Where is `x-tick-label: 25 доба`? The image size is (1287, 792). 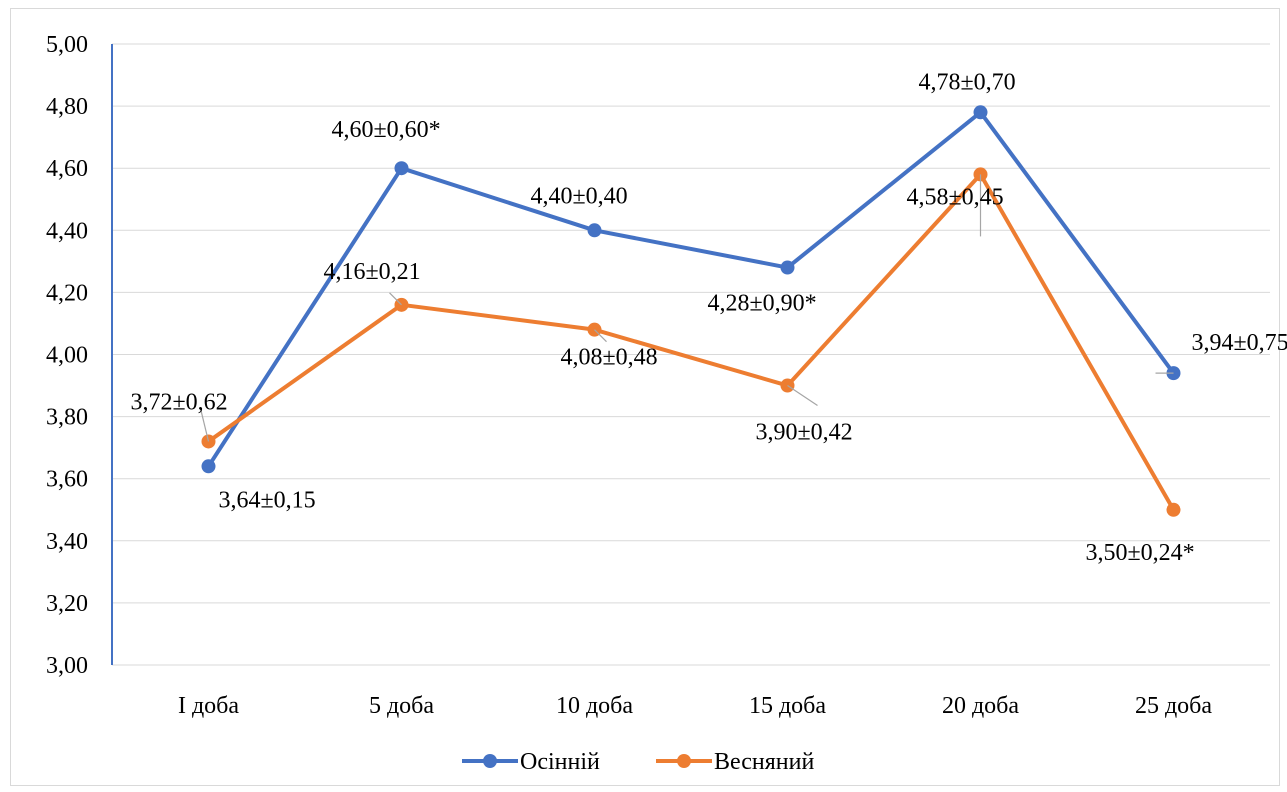 x-tick-label: 25 доба is located at coordinates (1173, 706).